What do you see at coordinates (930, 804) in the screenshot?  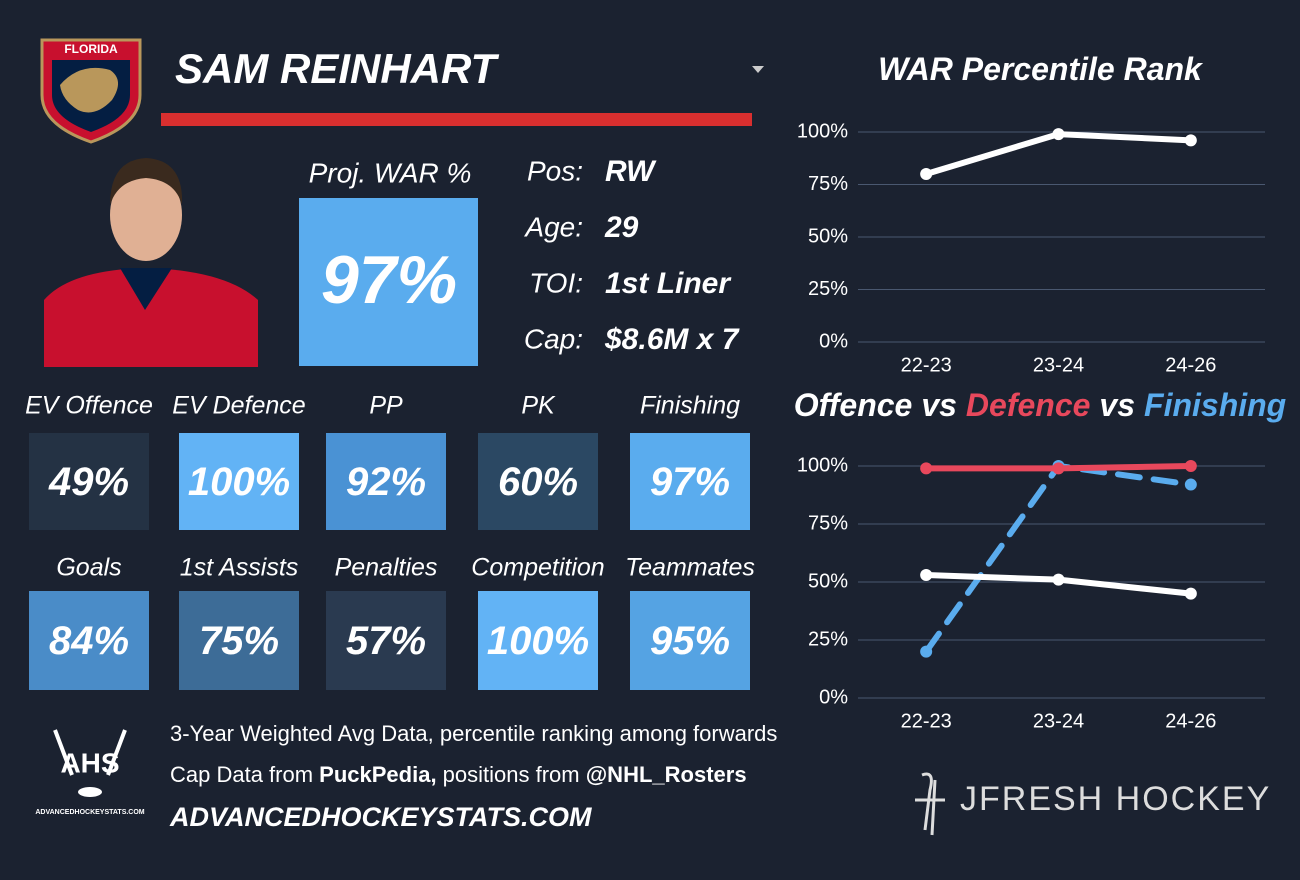 I see `brand-logo` at bounding box center [930, 804].